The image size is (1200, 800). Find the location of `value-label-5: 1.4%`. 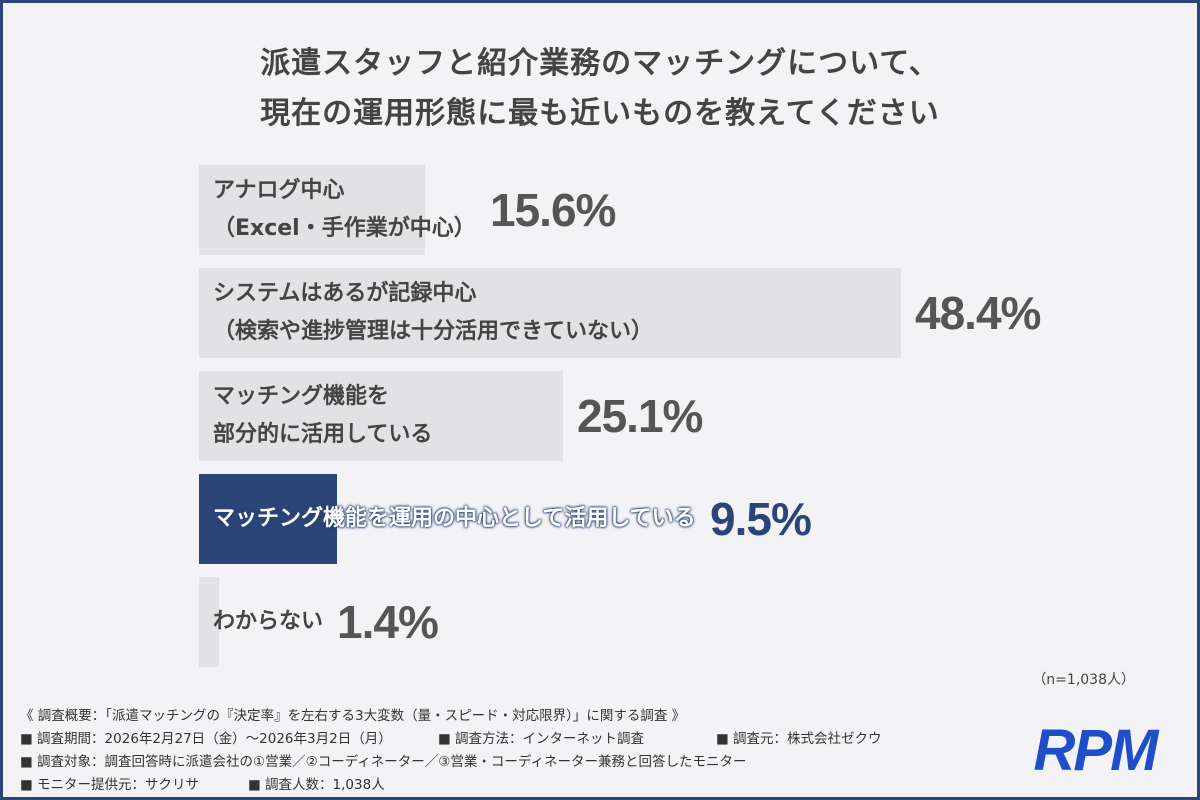

value-label-5: 1.4% is located at coordinates (388, 622).